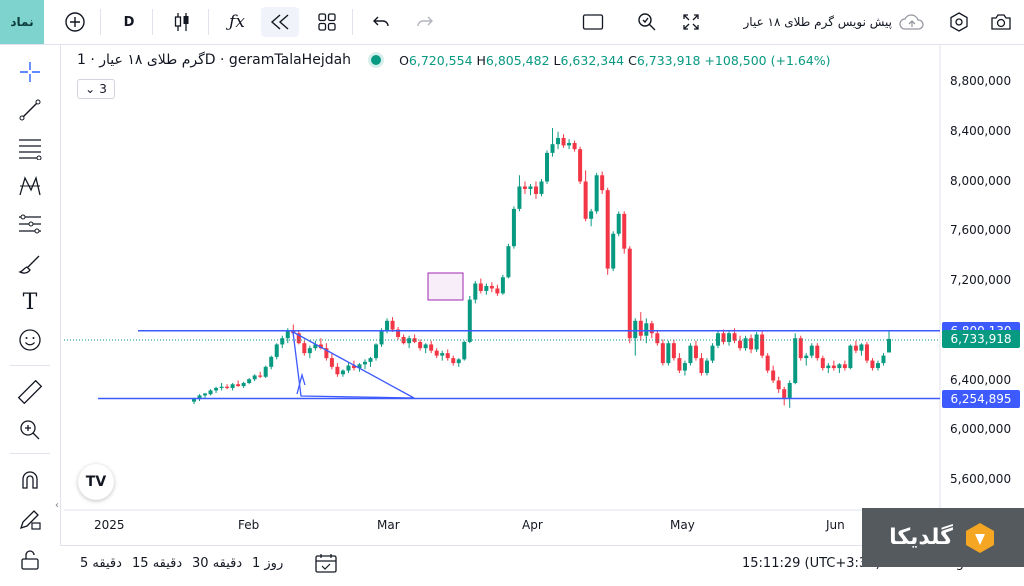 The width and height of the screenshot is (1024, 586). Describe the element at coordinates (280, 22) in the screenshot. I see `replay-button` at that location.